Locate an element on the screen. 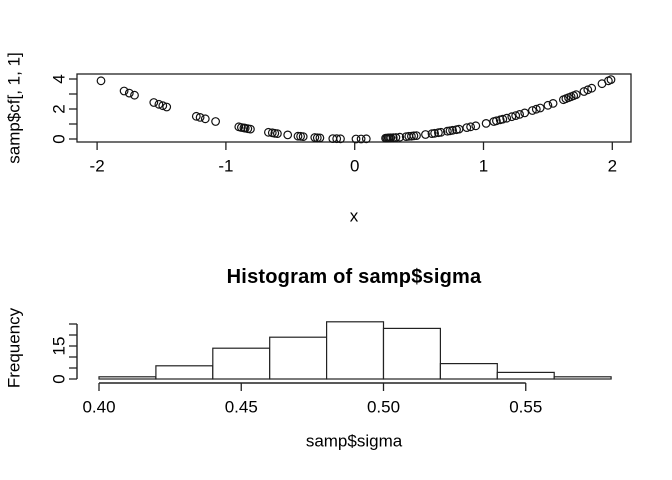  histogram-y-axis-label: Frequency is located at coordinates (14, 348).